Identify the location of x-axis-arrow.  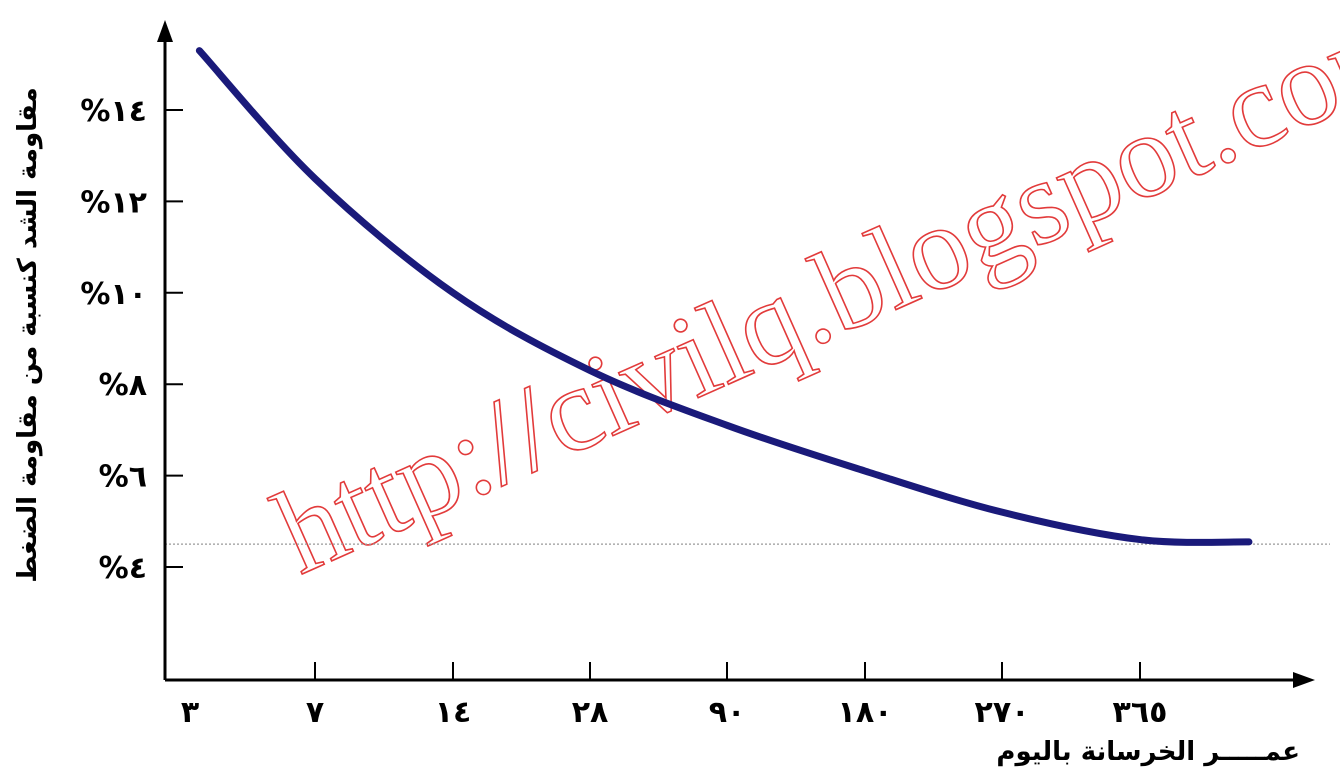
(1304, 680).